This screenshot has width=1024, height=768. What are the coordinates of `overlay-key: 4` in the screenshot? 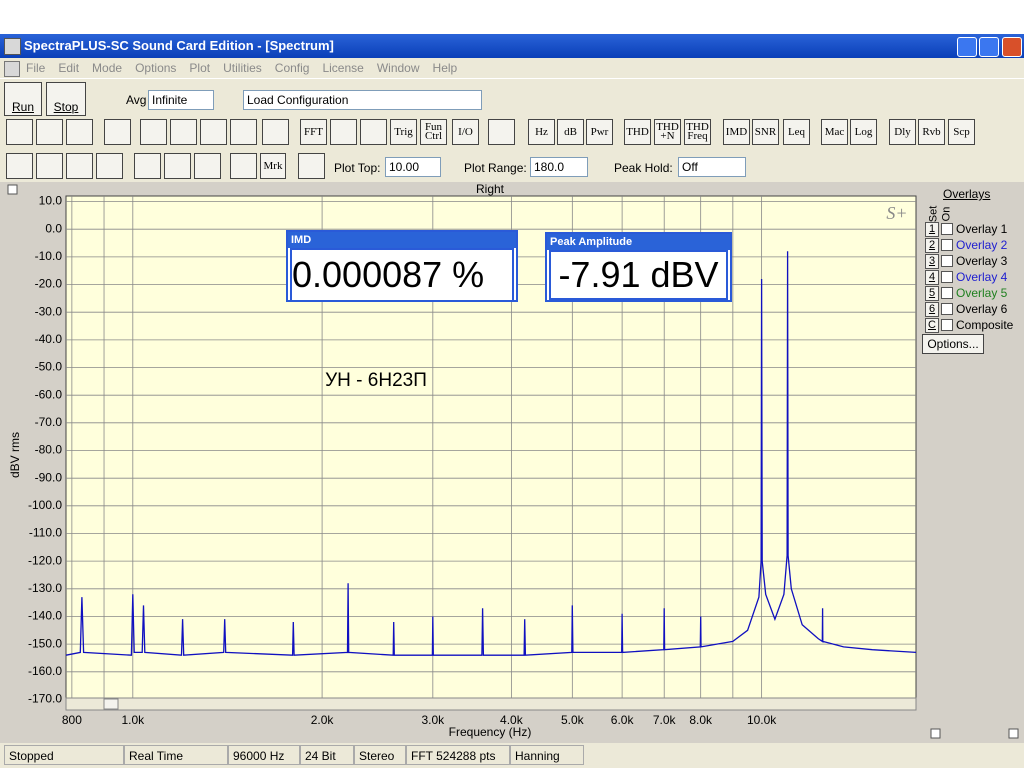 It's located at (932, 277).